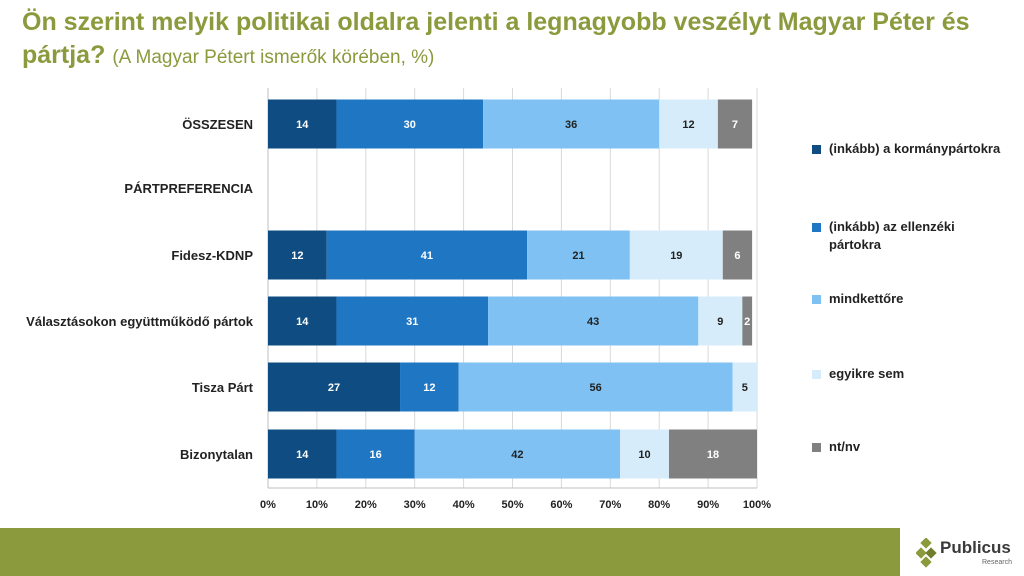 This screenshot has width=1024, height=576. I want to click on legend-item: (inkább) a kormánypártokra, so click(908, 149).